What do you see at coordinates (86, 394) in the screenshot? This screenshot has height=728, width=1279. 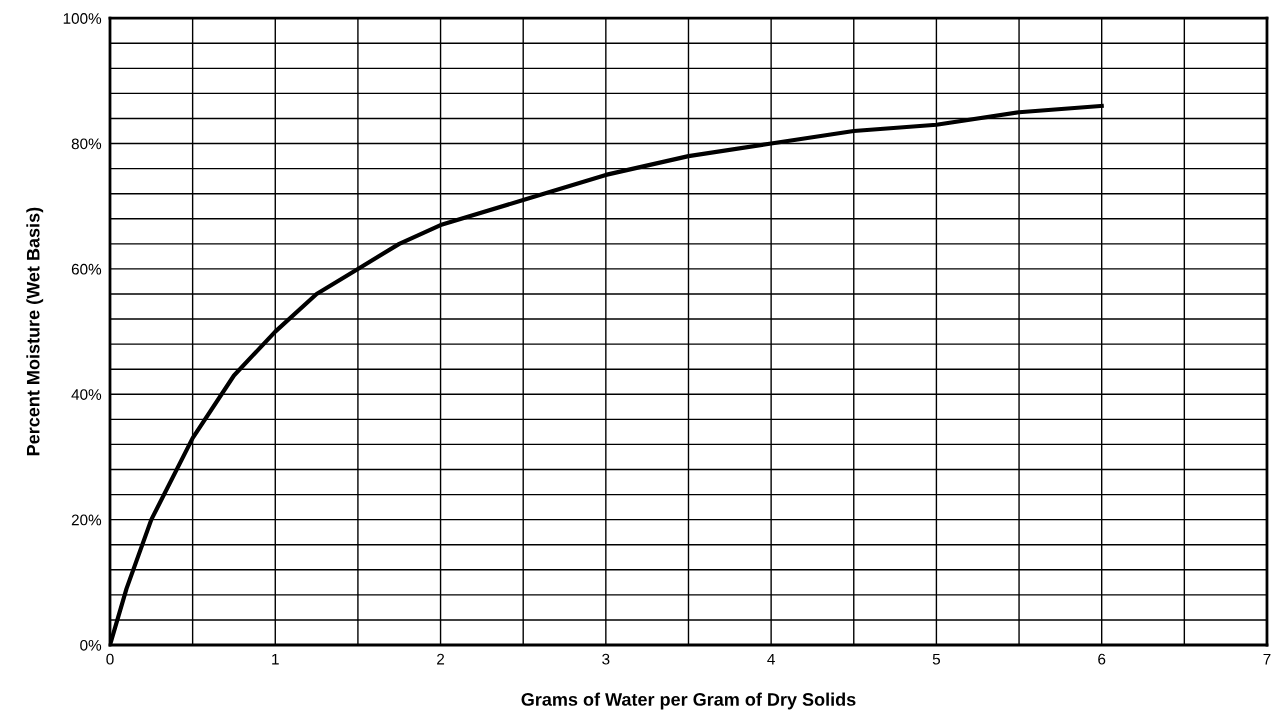 I see `y-tick-label: 40%` at bounding box center [86, 394].